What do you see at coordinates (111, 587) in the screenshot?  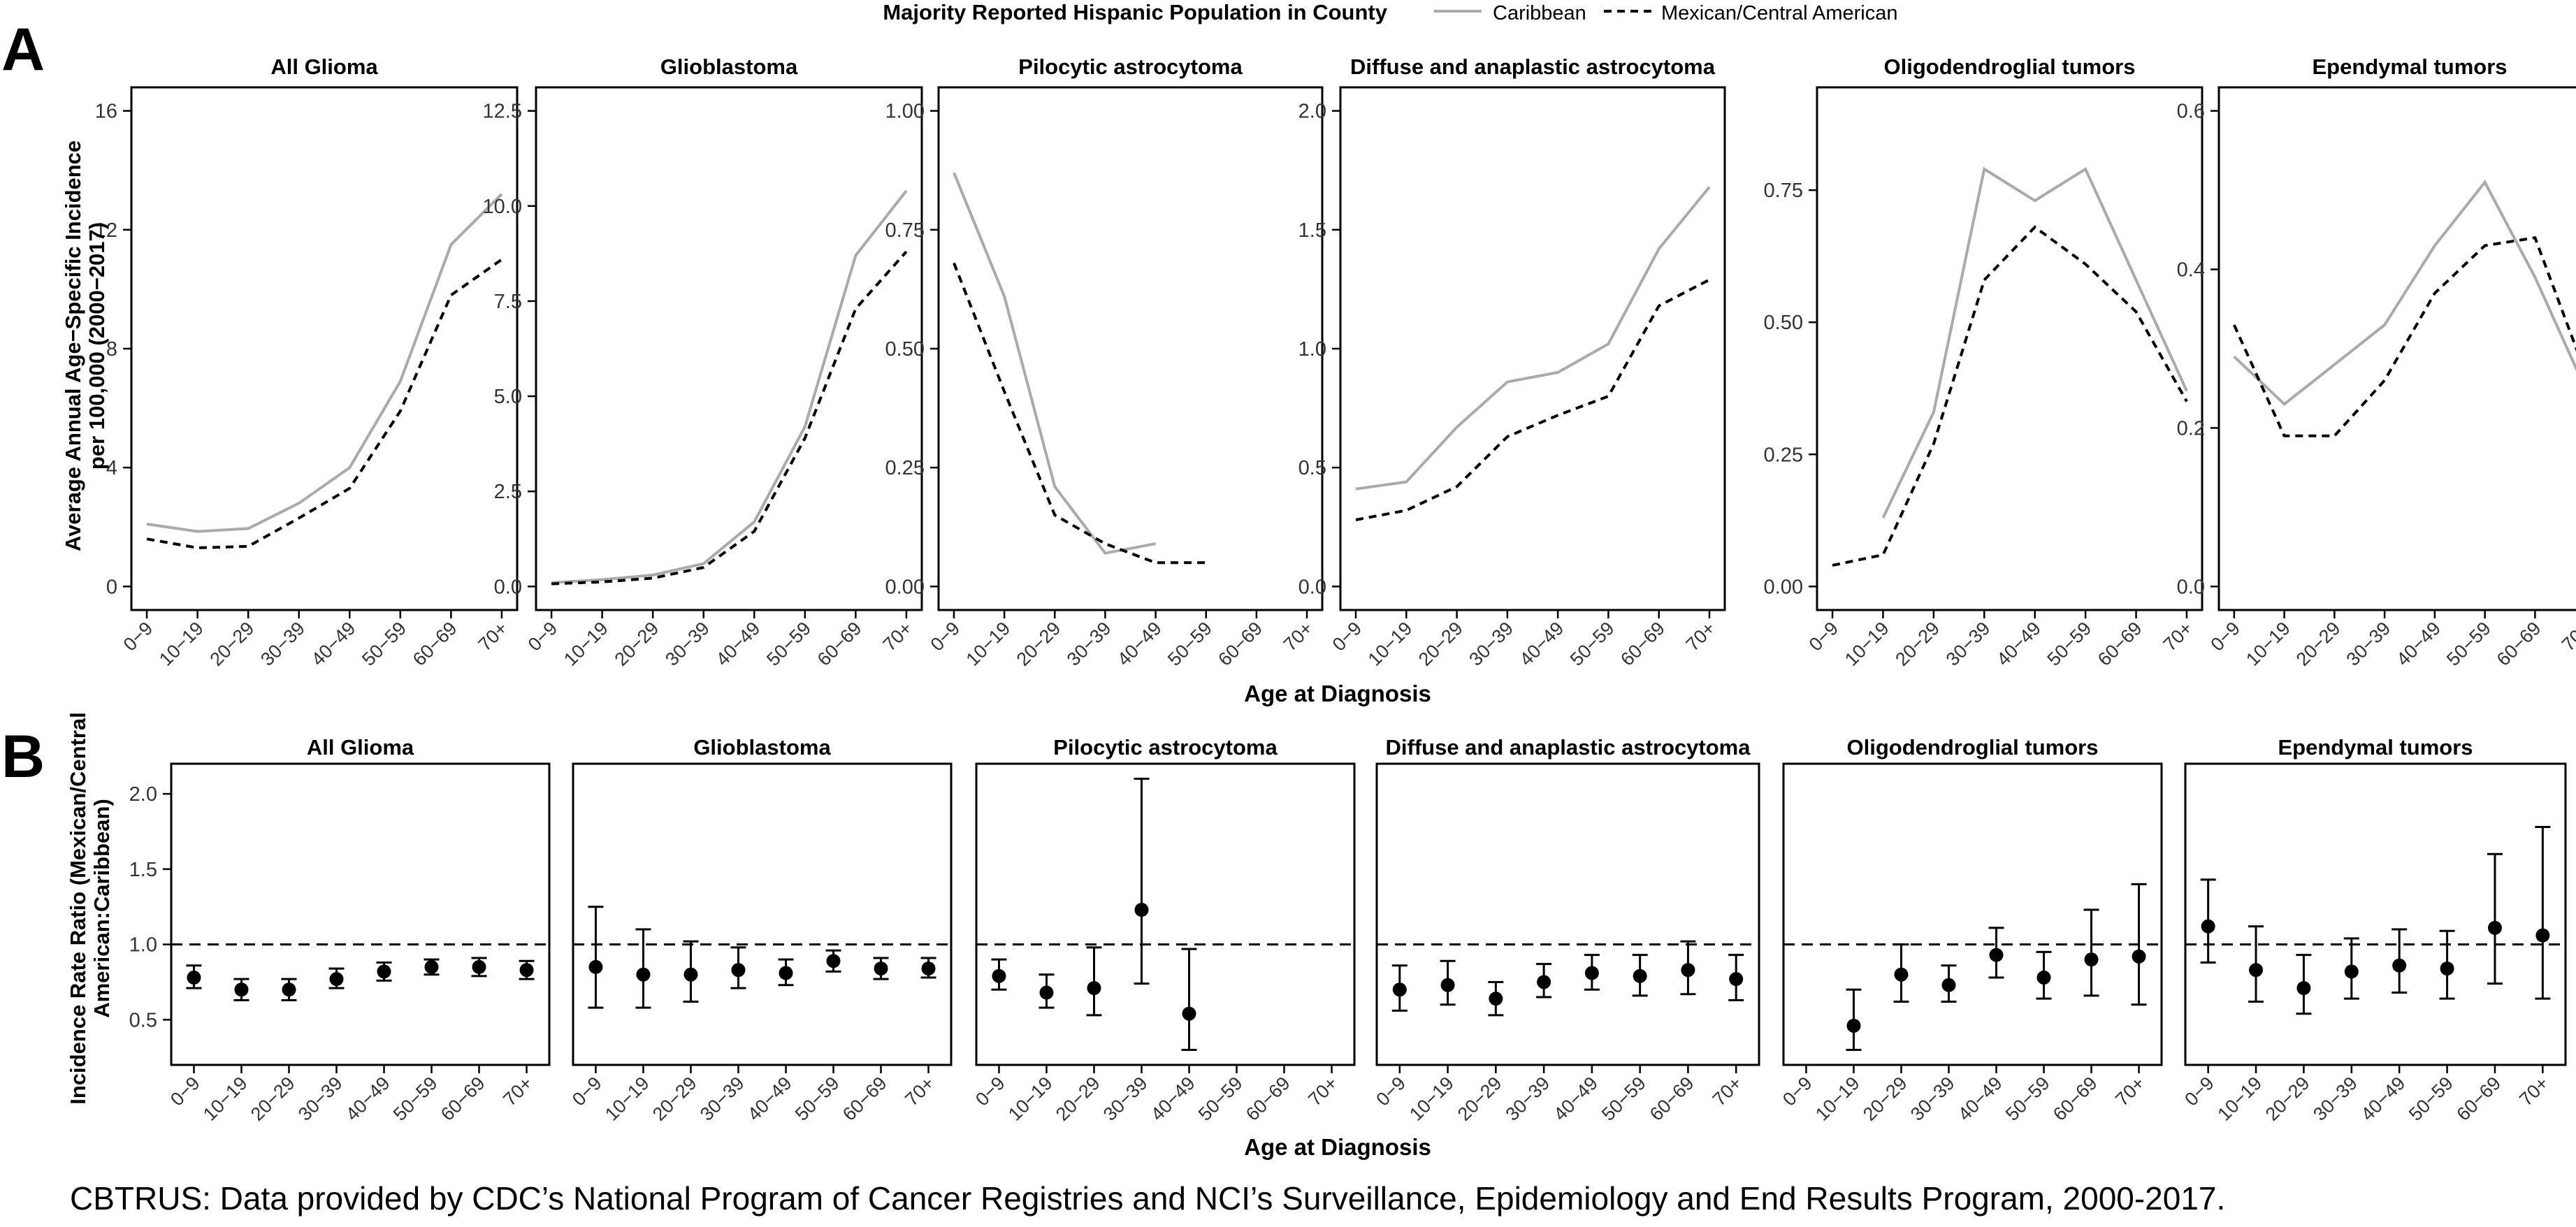 I see `y-tick-label: 0` at bounding box center [111, 587].